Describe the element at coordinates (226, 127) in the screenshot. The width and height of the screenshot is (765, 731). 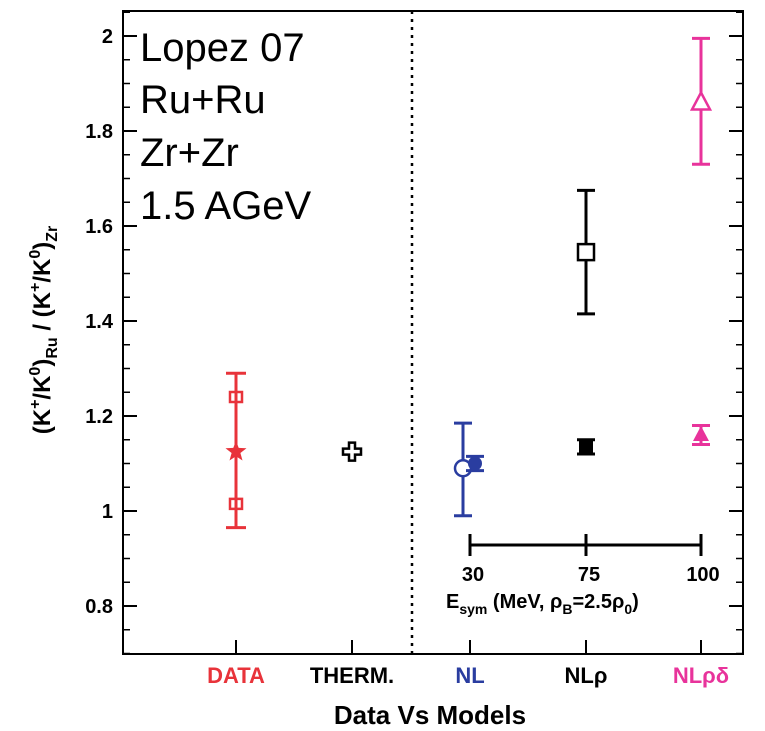
I see `annotation-block: Lopez 07 Ru+Ru Zr+Zr 1.5 AGeV` at that location.